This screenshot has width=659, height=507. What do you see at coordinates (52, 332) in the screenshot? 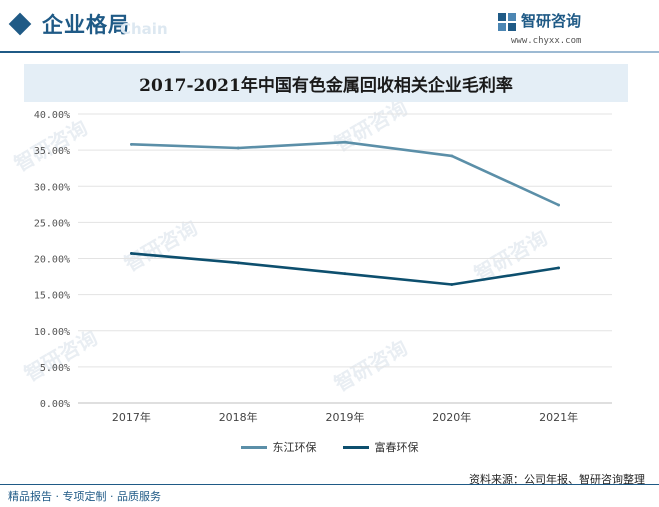
I see `y-tick-label: 10.00%` at bounding box center [52, 332].